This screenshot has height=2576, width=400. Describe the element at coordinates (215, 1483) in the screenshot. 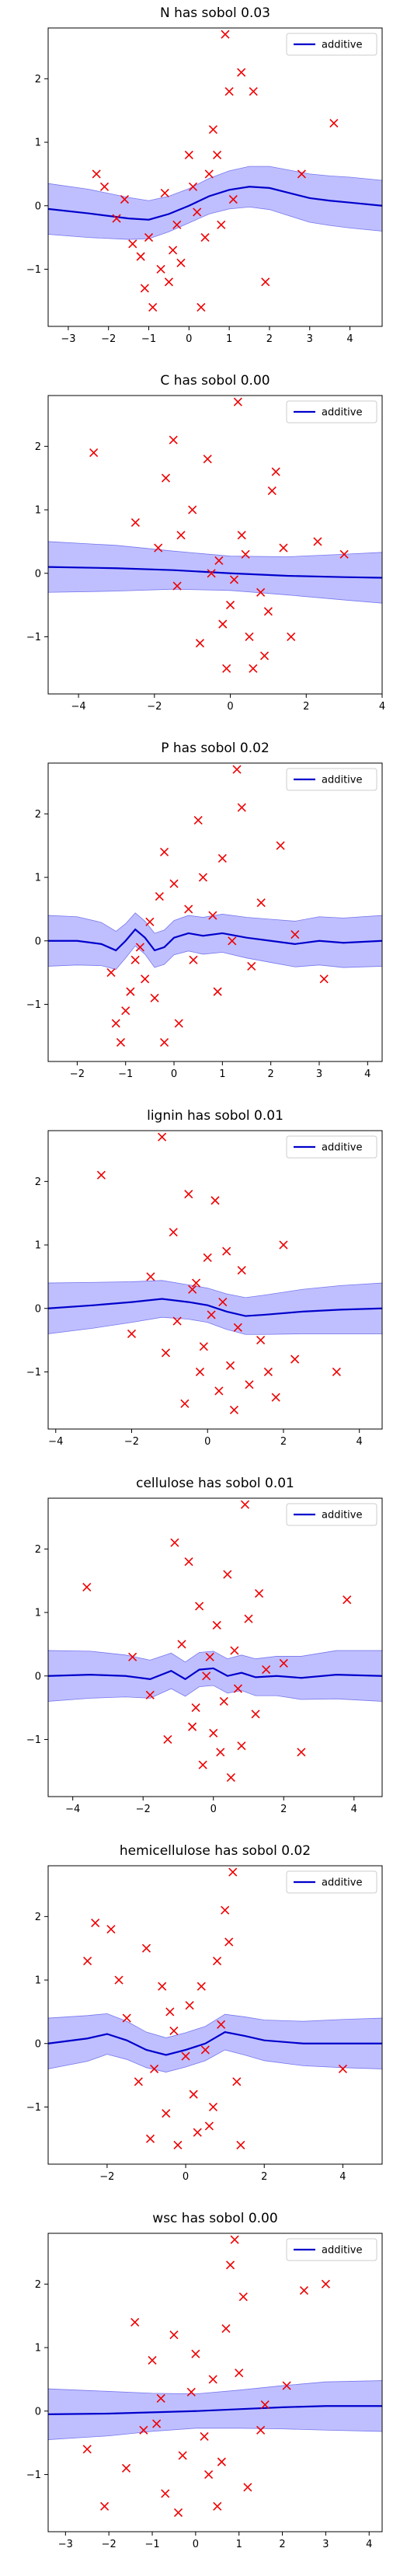

I see `chart-title: cellulose has sobol 0.01` at that location.